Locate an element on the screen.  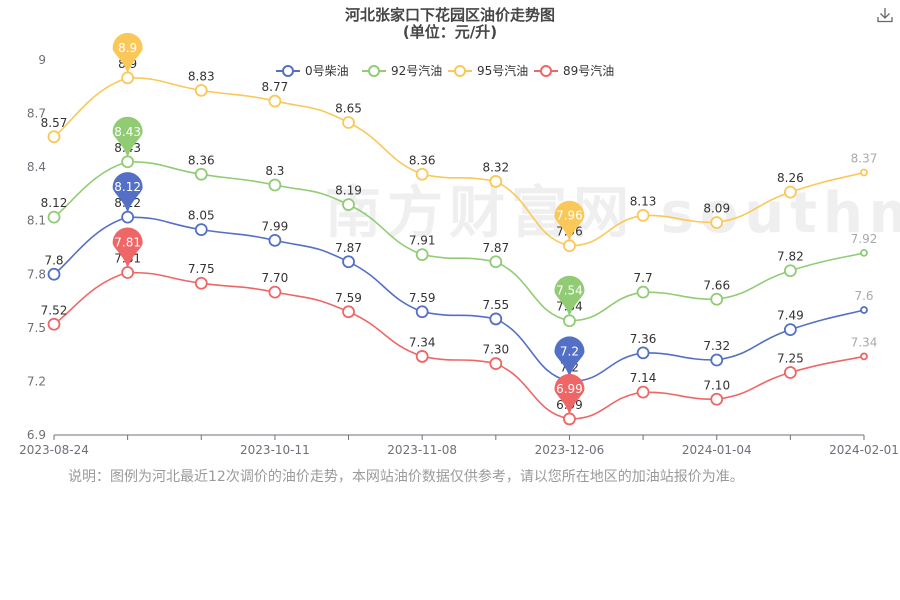
legend-item: 0号柴油 is located at coordinates (312, 71).